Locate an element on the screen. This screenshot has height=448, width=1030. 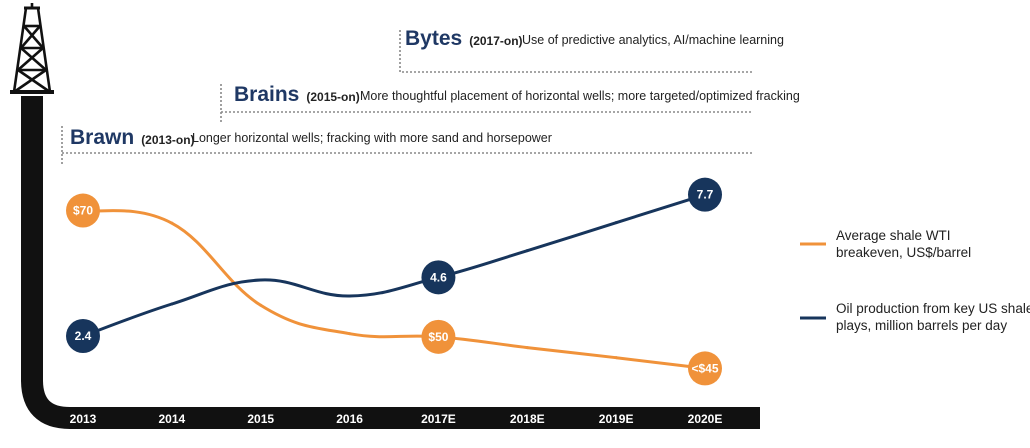
data-label: 4.6 is located at coordinates (438, 277).